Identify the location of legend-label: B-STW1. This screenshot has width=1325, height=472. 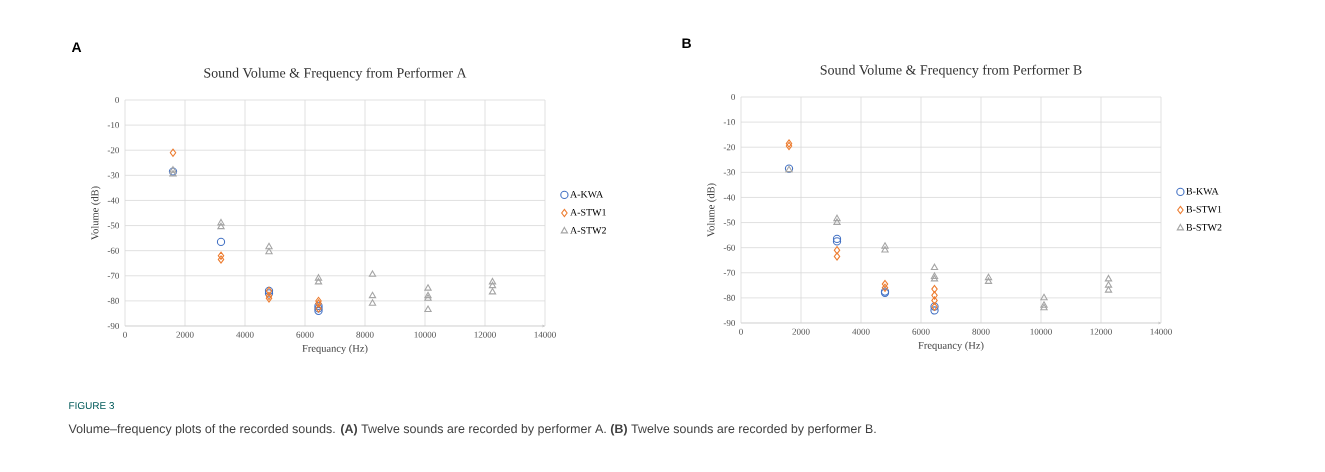
(1204, 209).